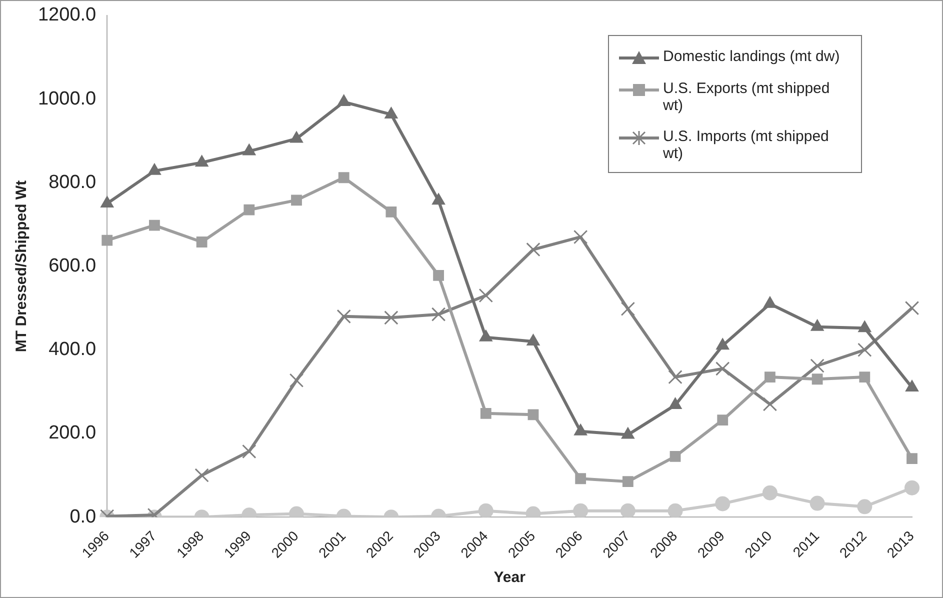  What do you see at coordinates (510, 577) in the screenshot?
I see `x-axis-title: Year` at bounding box center [510, 577].